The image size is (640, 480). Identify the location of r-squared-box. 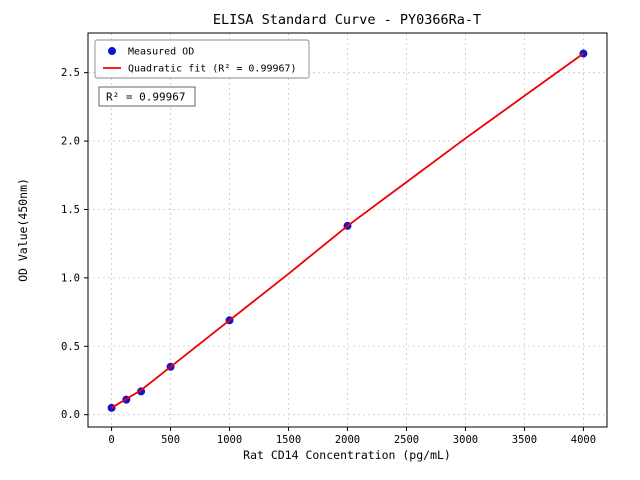
(147, 96).